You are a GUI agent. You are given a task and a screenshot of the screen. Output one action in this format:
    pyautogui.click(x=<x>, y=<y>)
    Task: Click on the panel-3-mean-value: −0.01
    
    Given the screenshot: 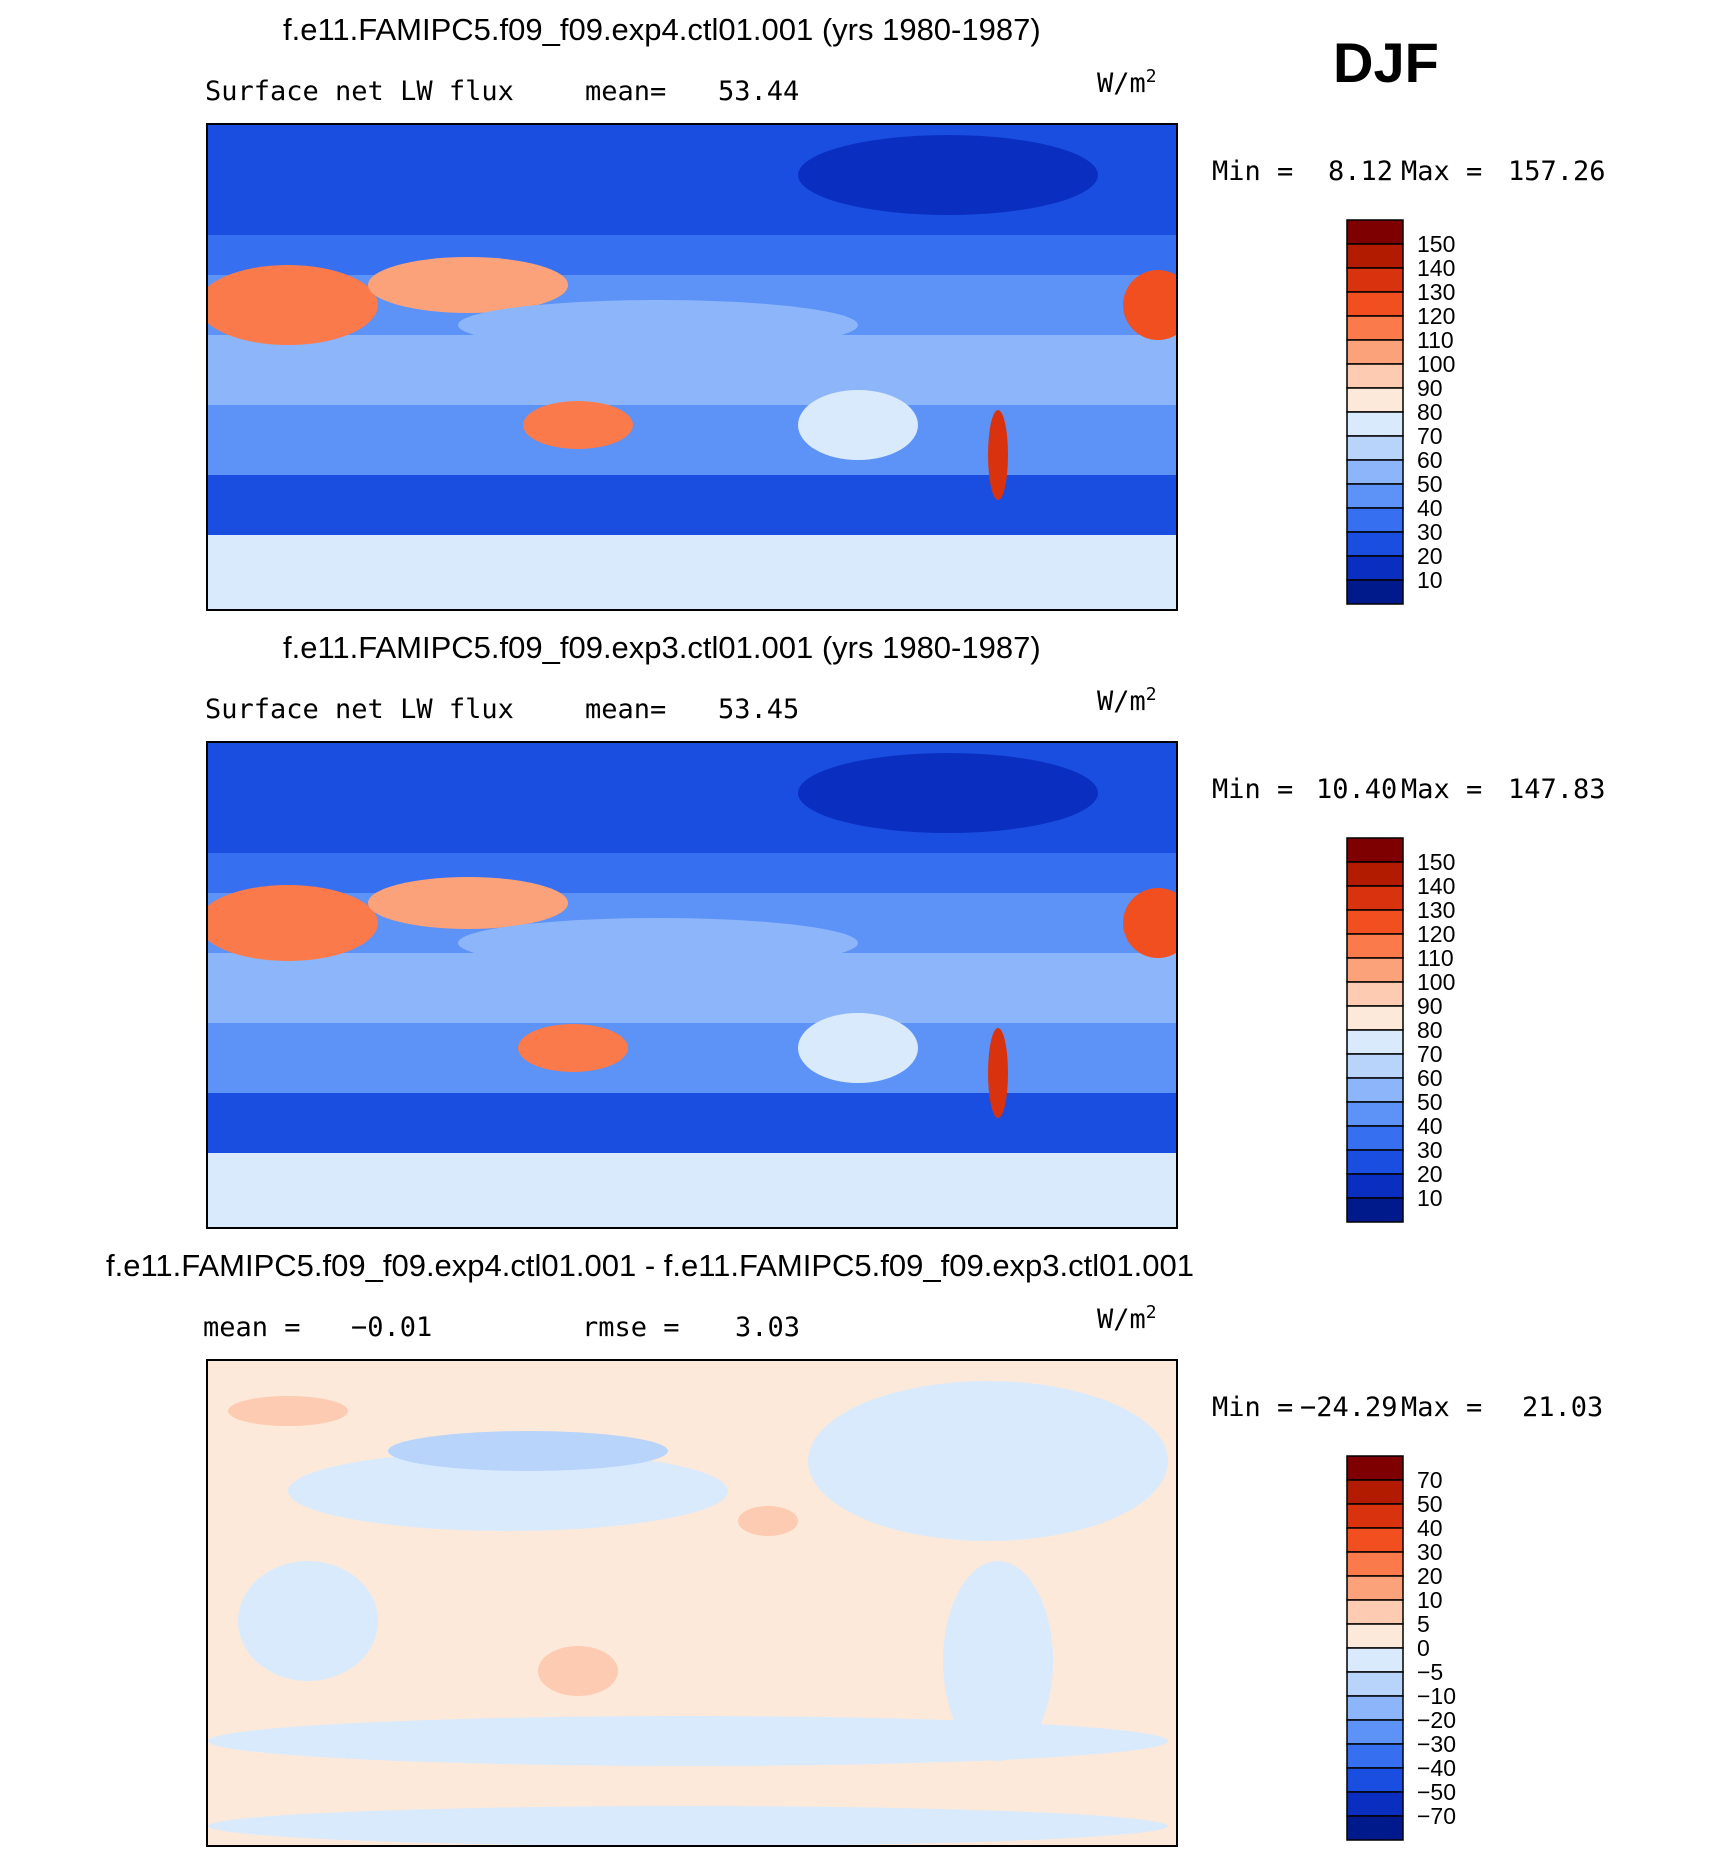 What is the action you would take?
    pyautogui.click(x=392, y=1327)
    